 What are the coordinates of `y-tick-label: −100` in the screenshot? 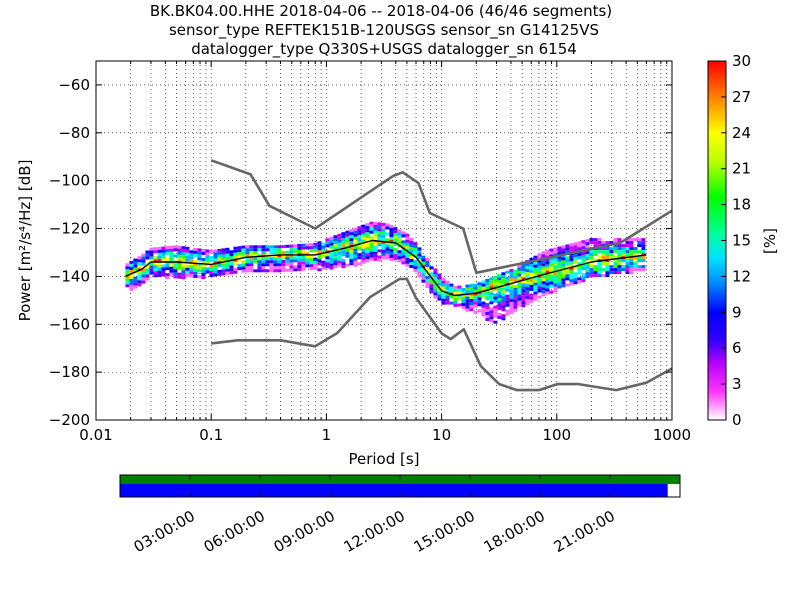 It's located at (69, 181).